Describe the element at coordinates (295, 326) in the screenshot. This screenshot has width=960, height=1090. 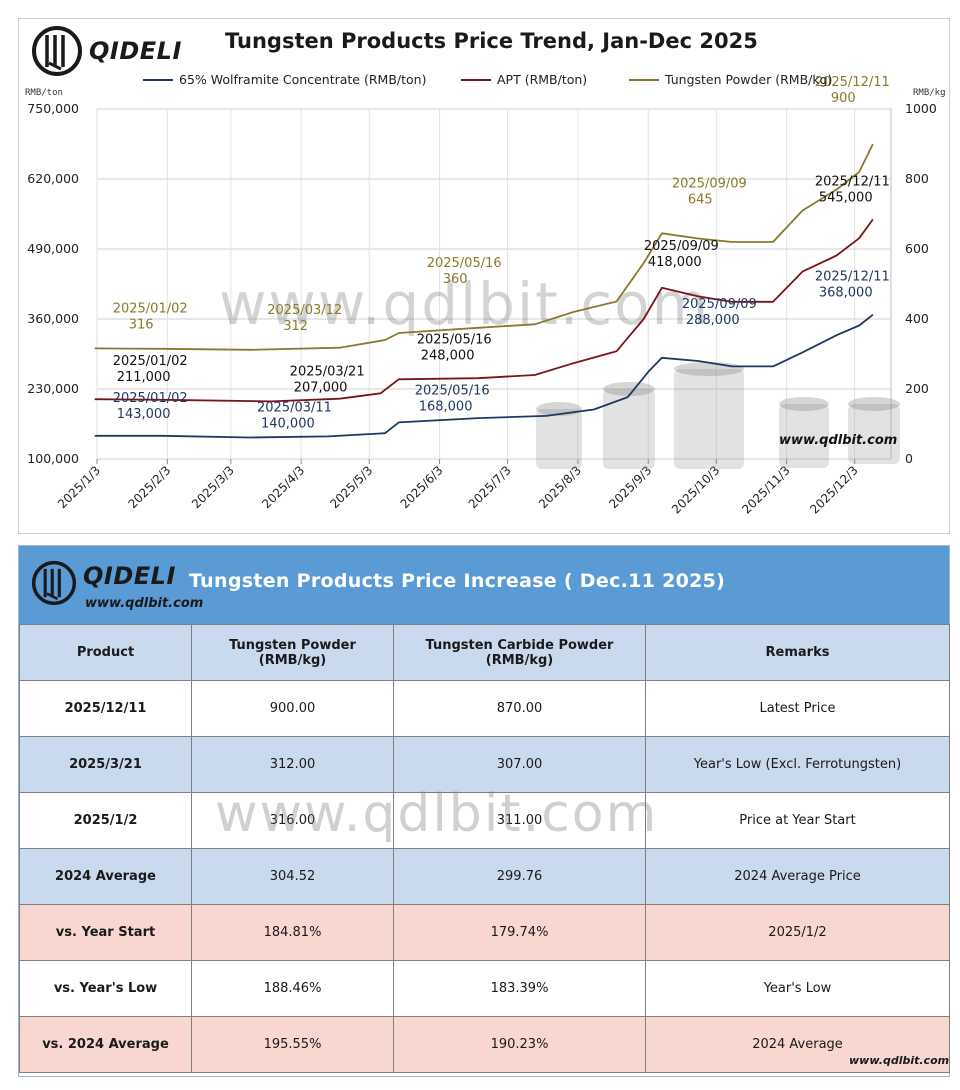
I see `annotation-value: 312` at that location.